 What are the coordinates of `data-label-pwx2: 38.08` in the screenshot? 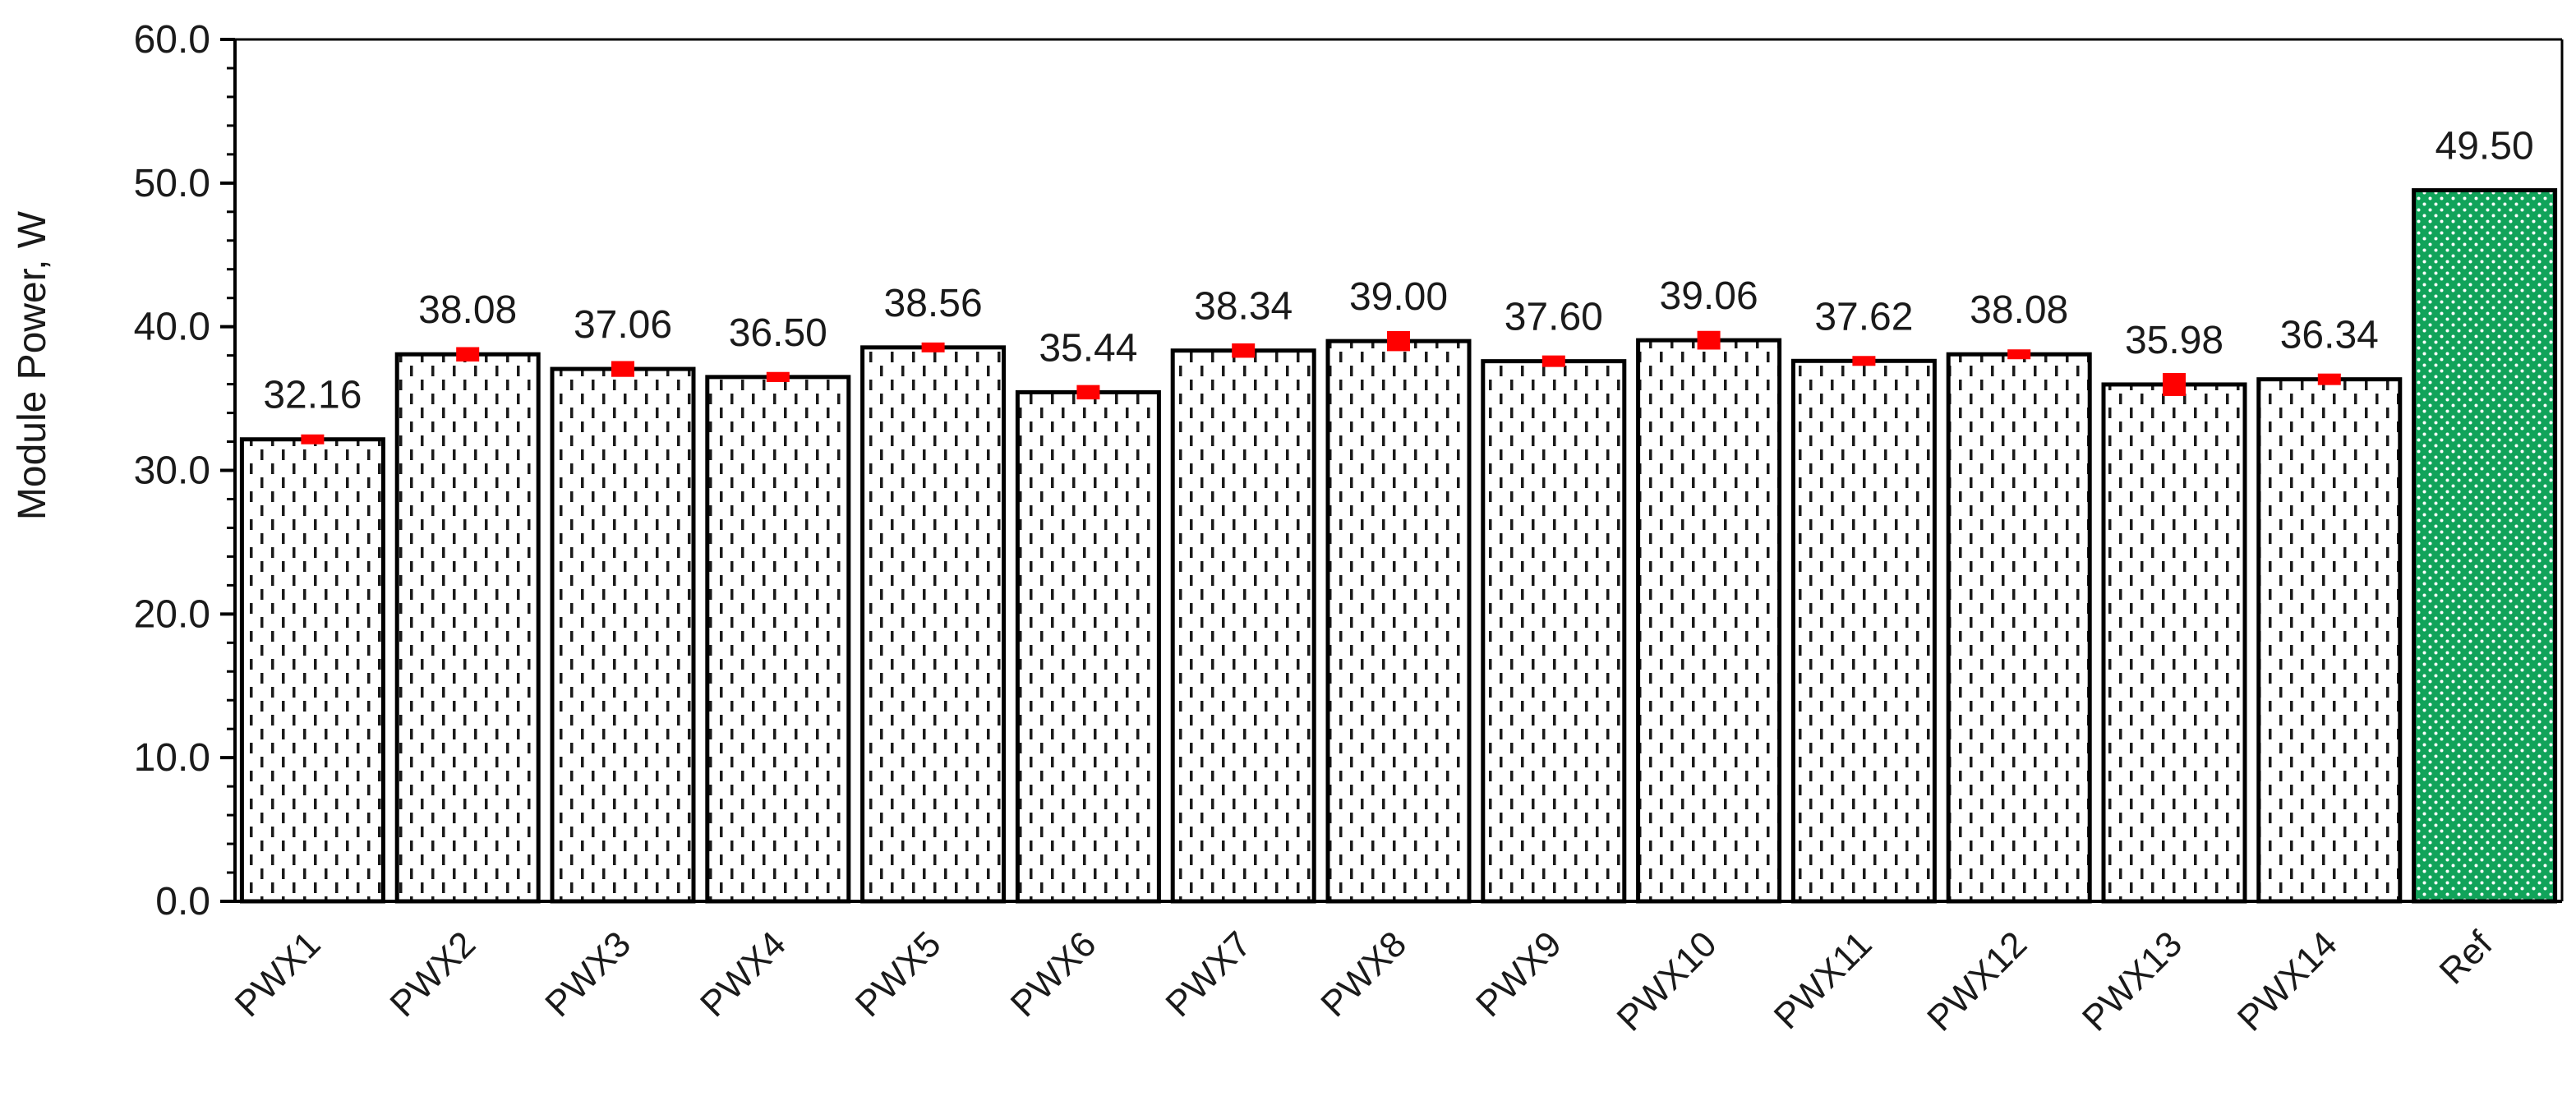 It's located at (467, 310).